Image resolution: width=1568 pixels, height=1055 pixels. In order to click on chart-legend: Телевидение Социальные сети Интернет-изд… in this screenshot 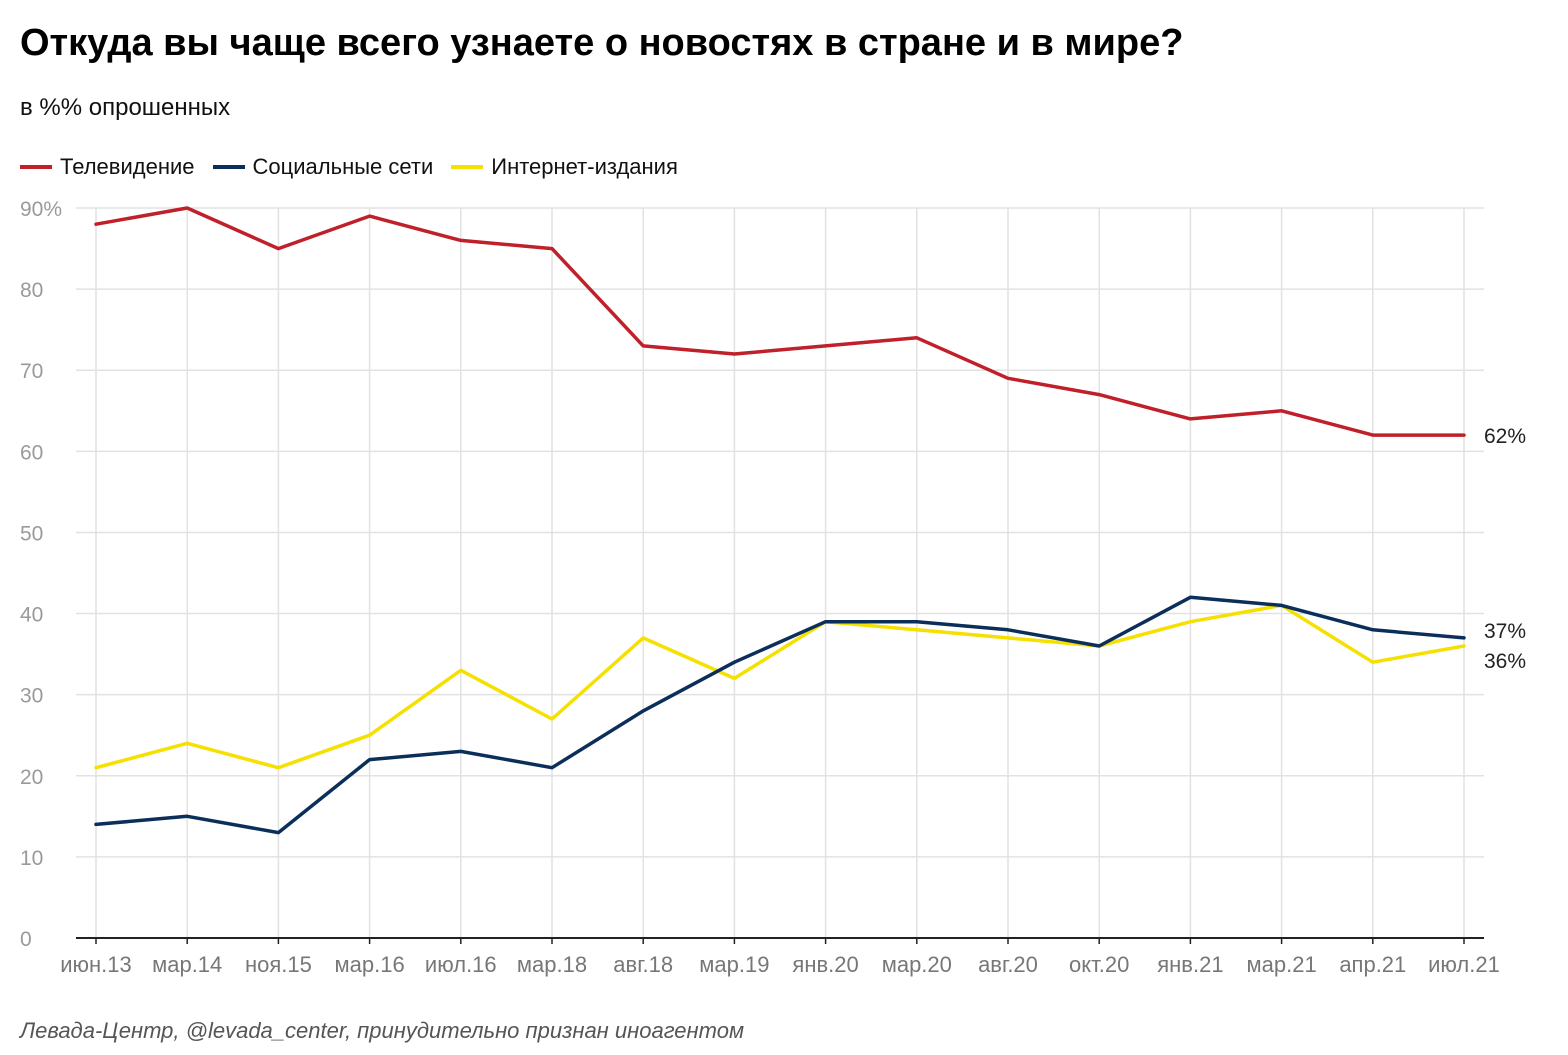, I will do `click(358, 167)`.